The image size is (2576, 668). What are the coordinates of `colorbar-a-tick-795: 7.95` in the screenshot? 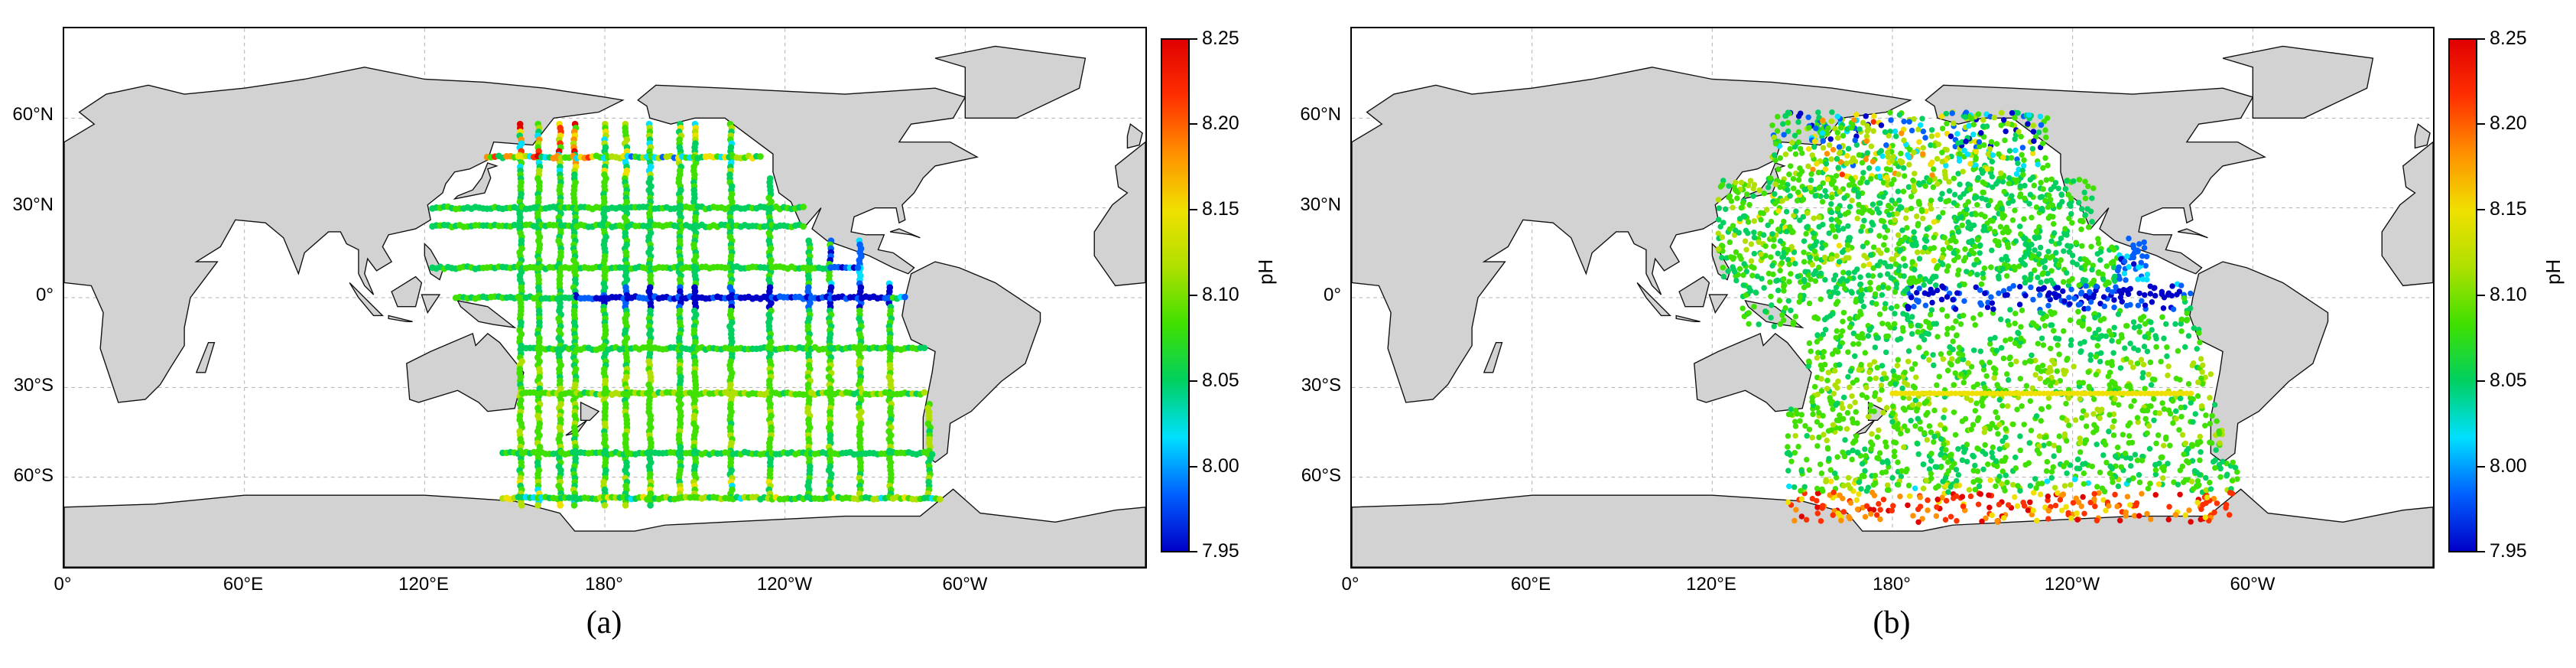 It's located at (1220, 551).